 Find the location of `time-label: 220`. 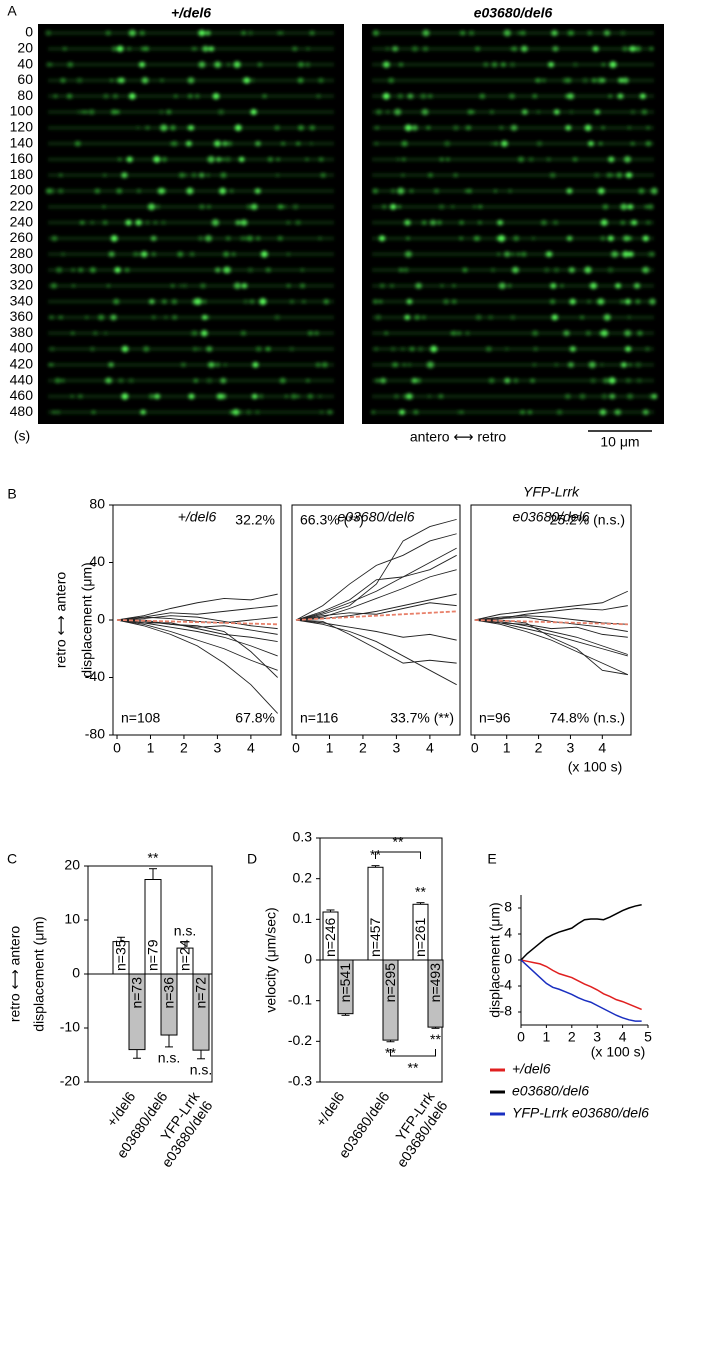

time-label: 220 is located at coordinates (22, 206).